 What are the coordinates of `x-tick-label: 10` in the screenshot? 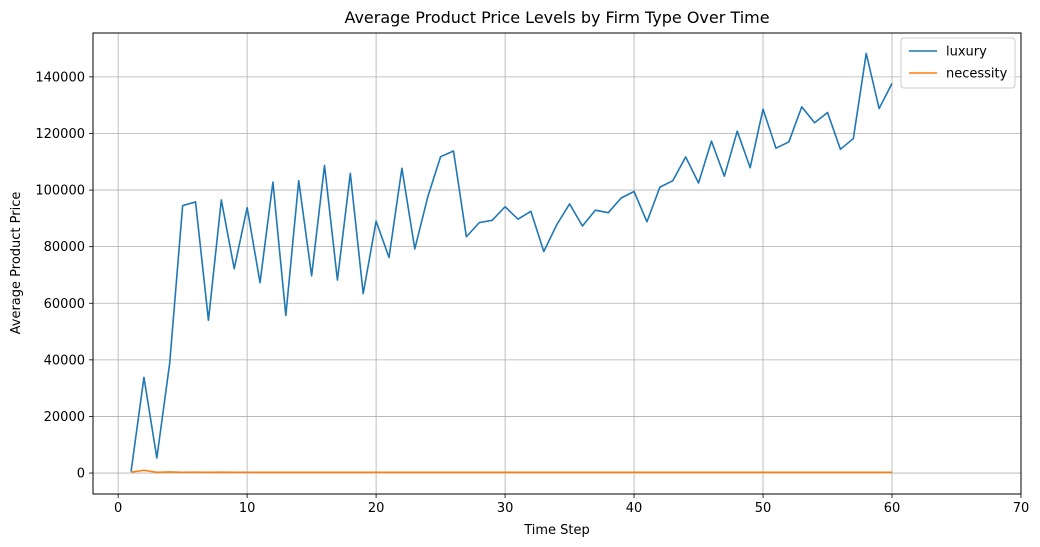 It's located at (247, 508).